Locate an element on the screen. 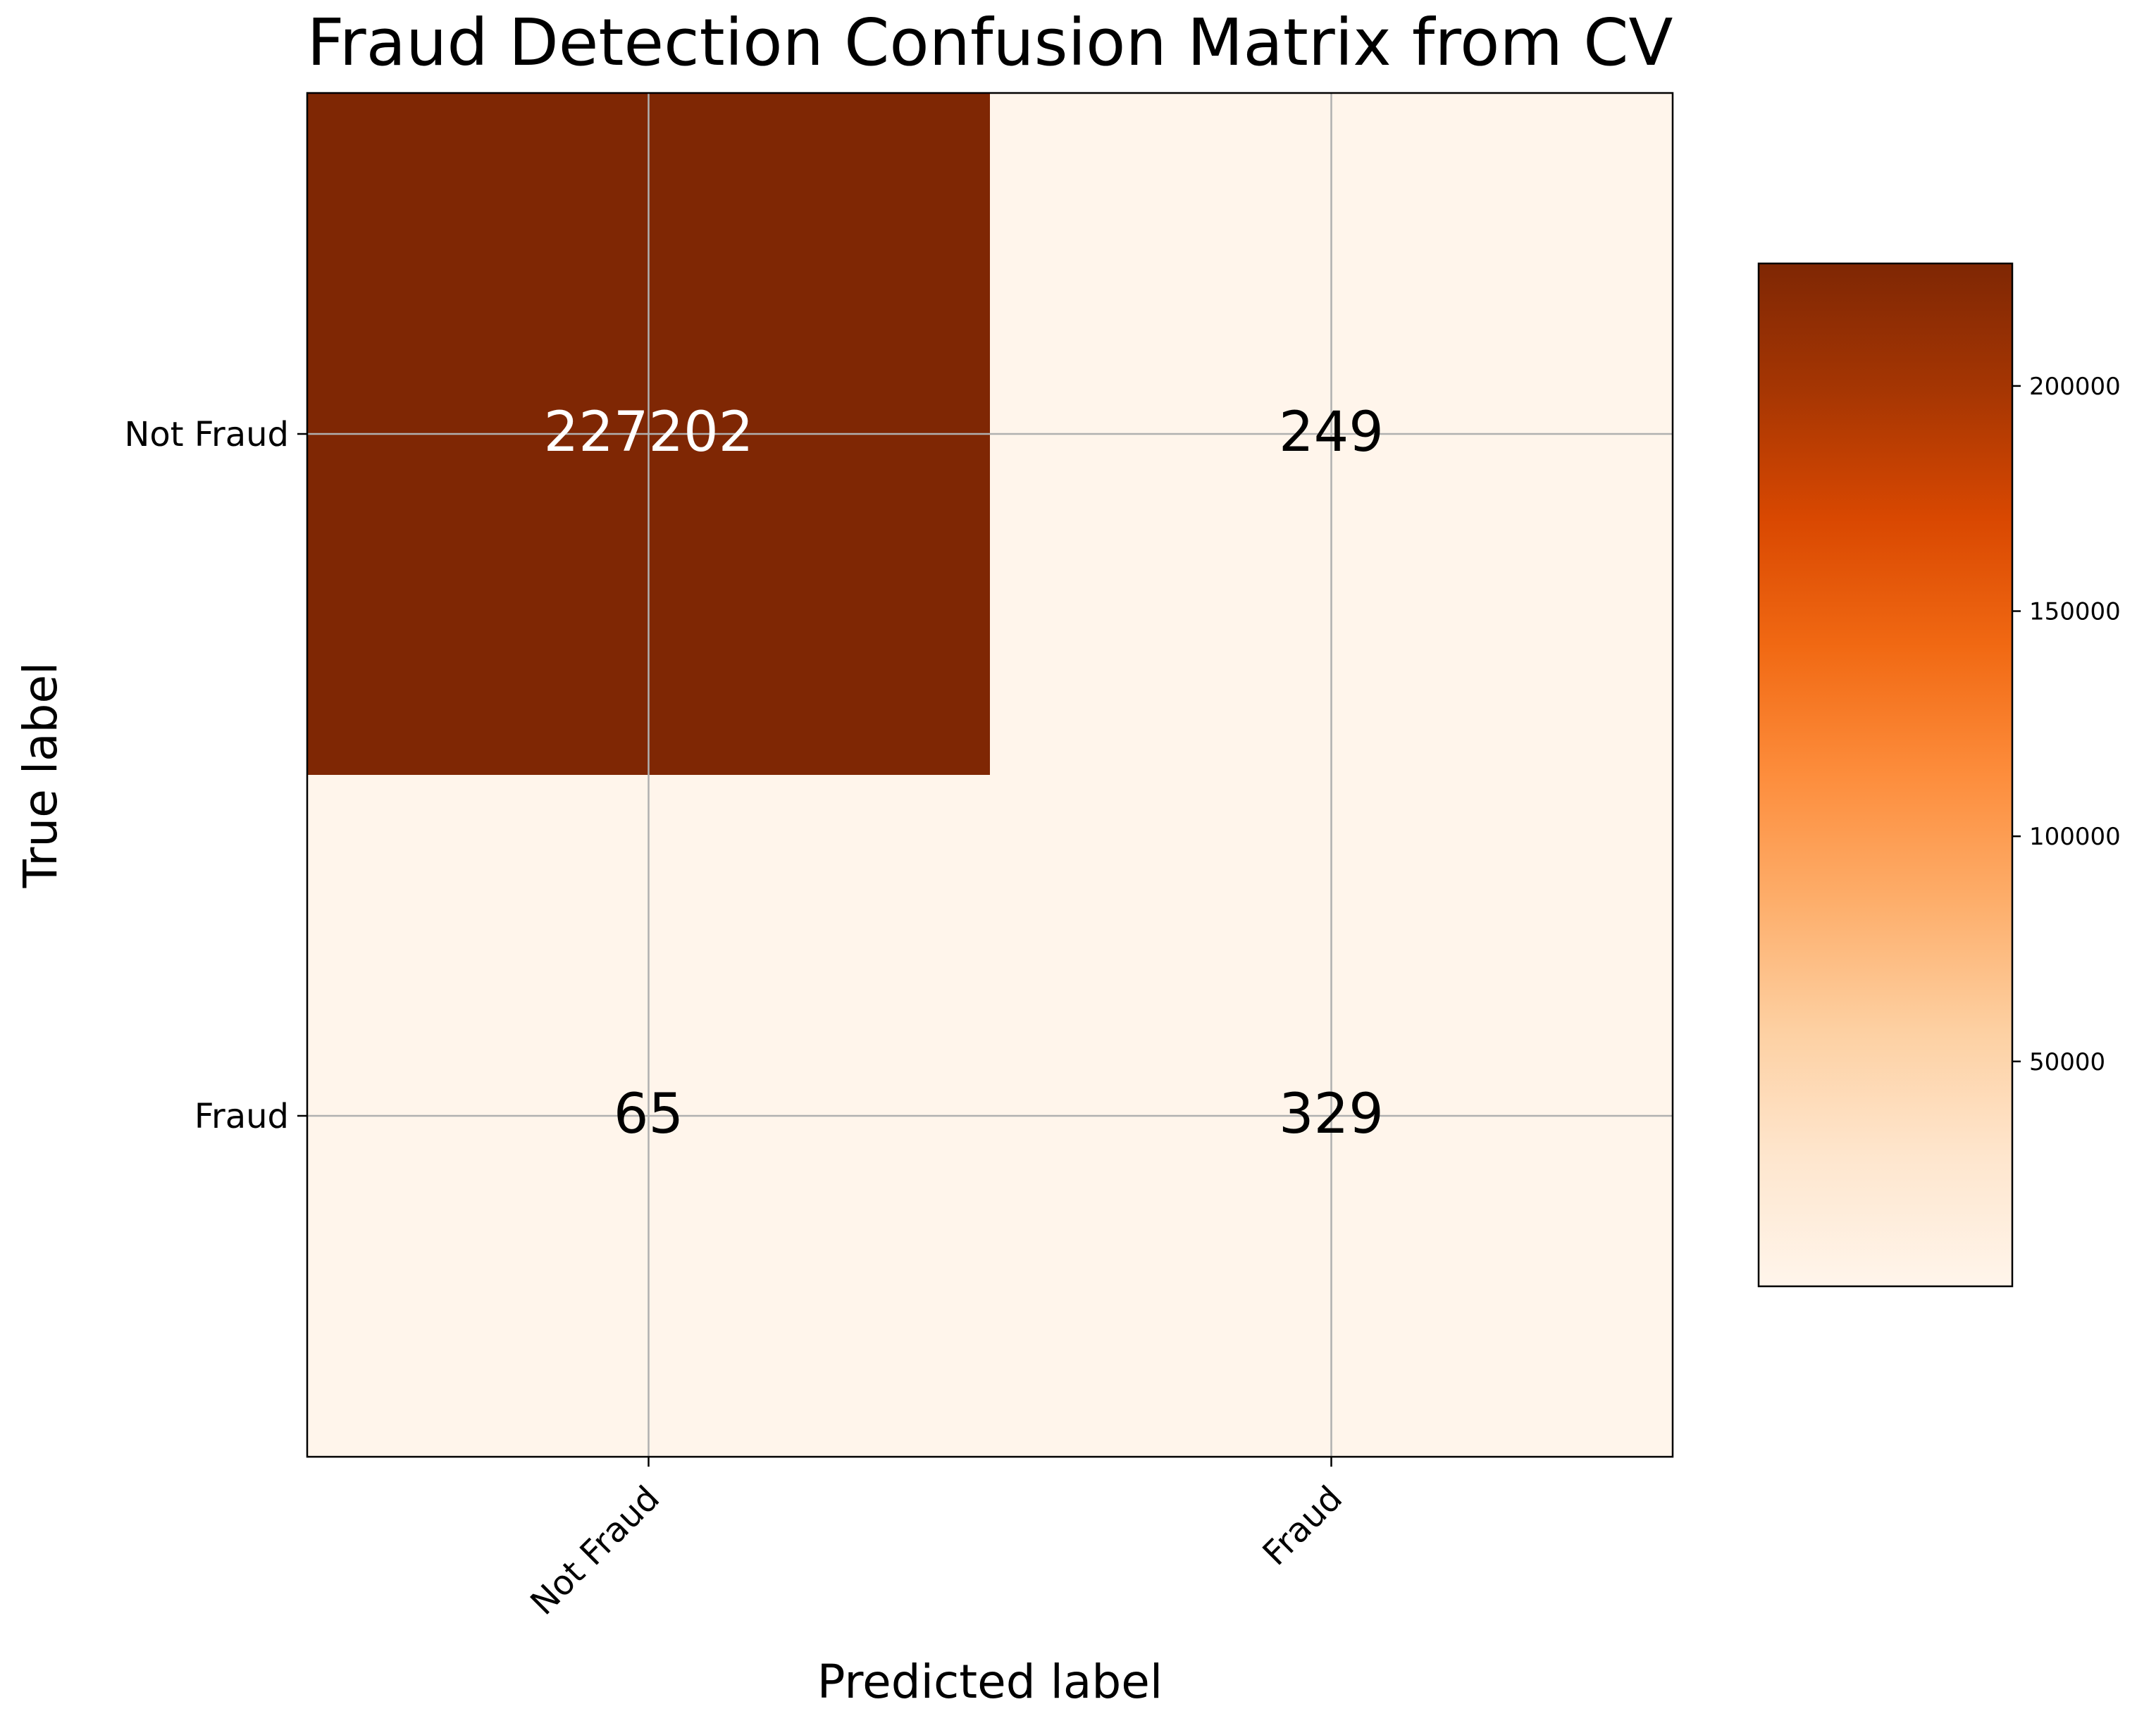 Image resolution: width=2156 pixels, height=1728 pixels. x-axis-label: Predicted label is located at coordinates (990, 1682).